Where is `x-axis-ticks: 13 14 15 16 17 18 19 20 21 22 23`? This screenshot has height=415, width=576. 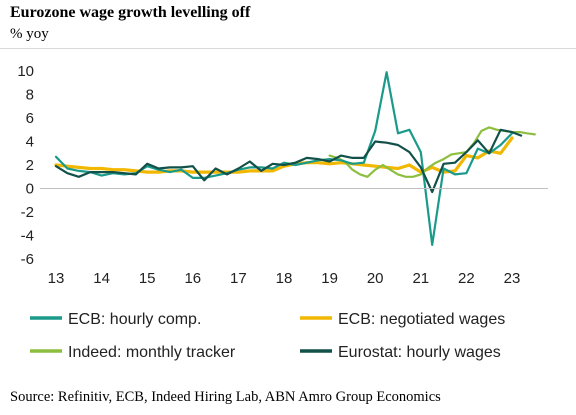
x-axis-ticks: 13 14 15 16 17 18 19 20 21 22 23 is located at coordinates (284, 278).